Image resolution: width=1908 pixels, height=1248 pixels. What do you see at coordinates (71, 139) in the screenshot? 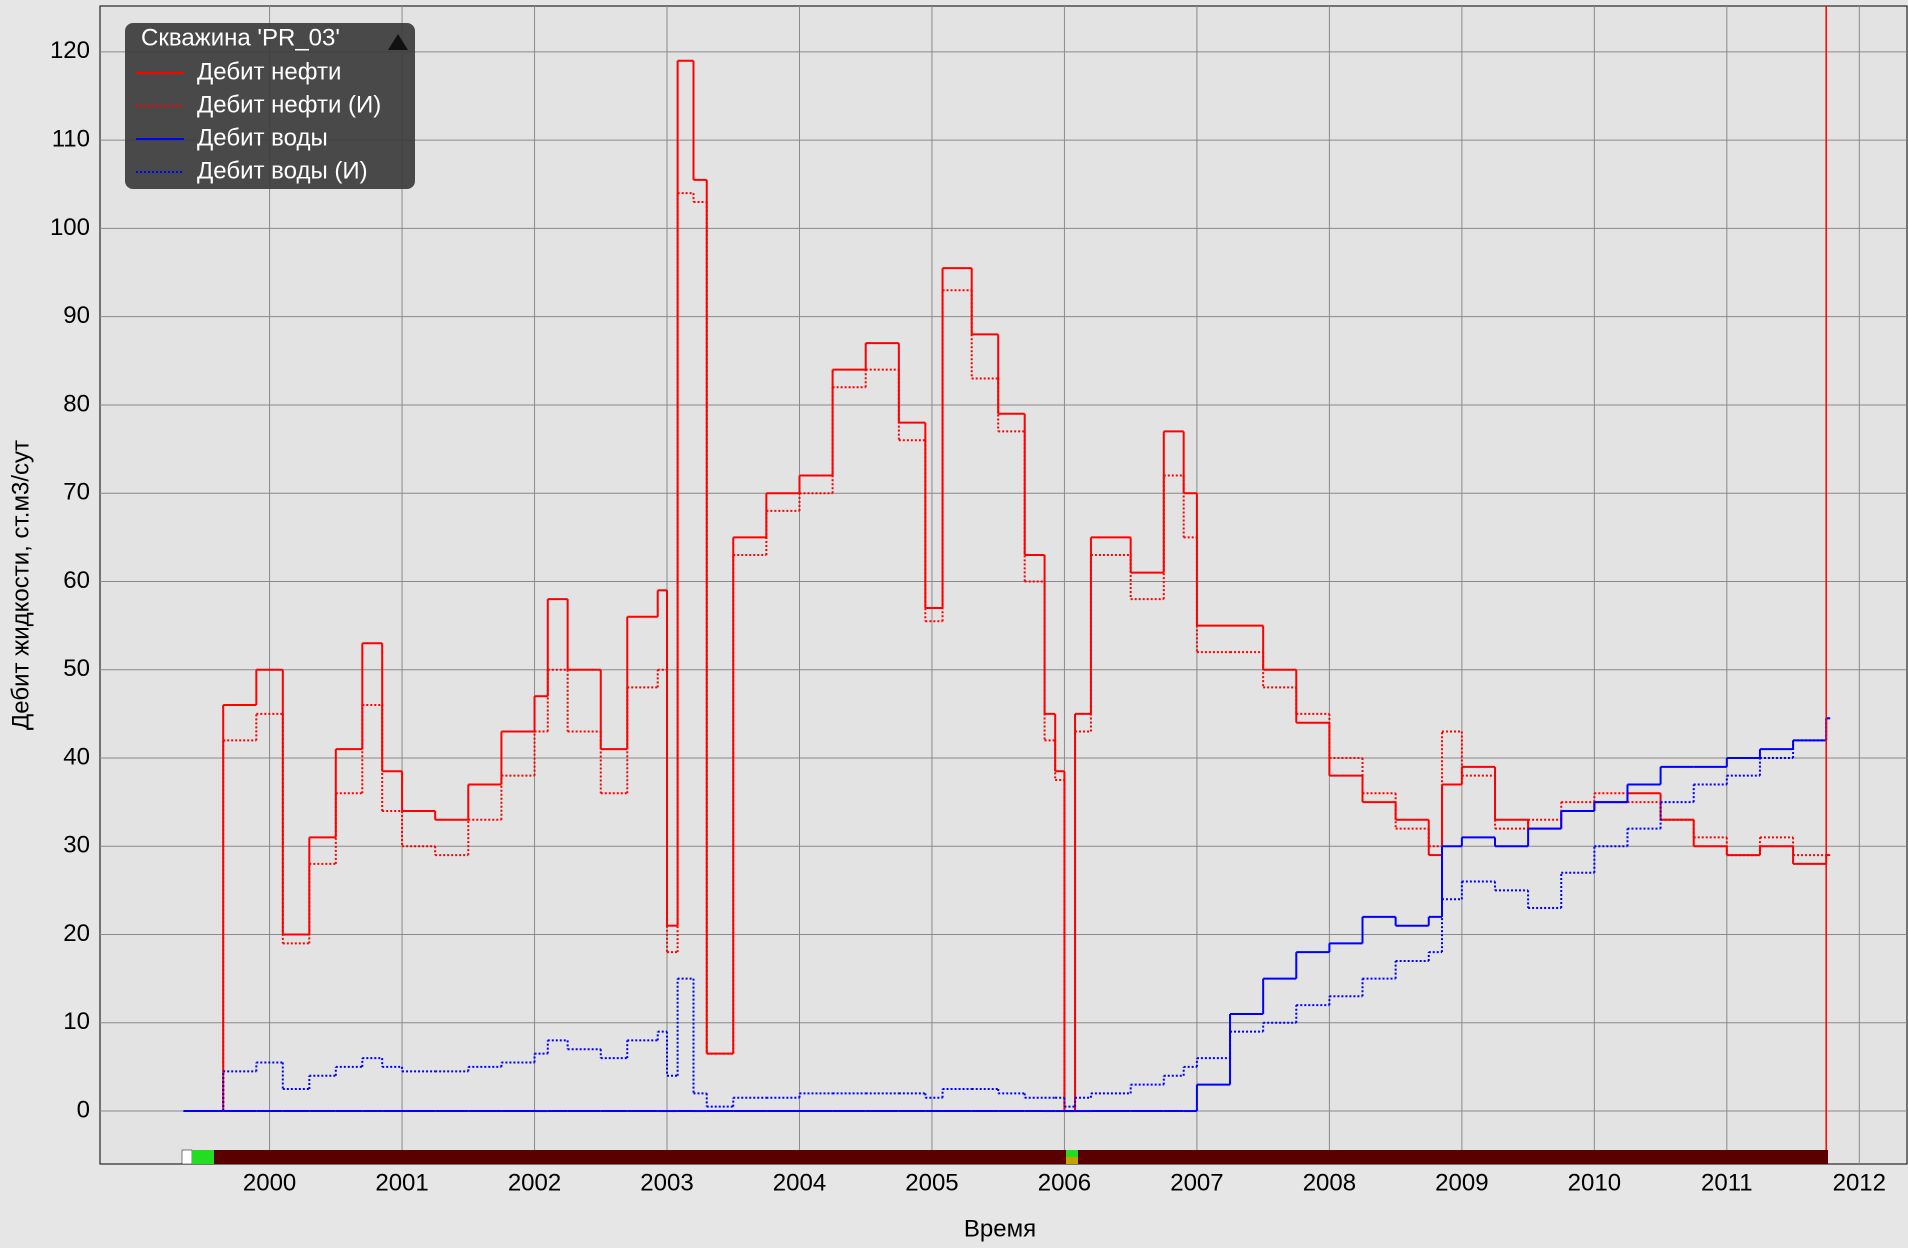
I see `y-tick-label: 110` at bounding box center [71, 139].